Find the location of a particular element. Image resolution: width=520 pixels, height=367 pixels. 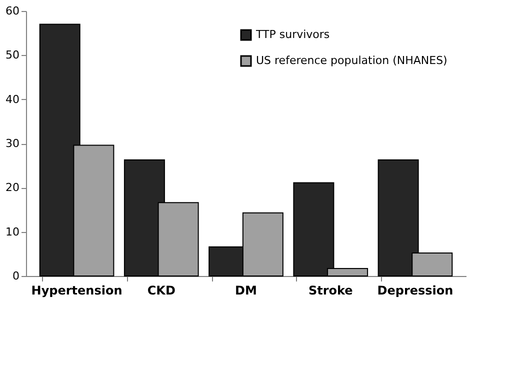

x-tick-label: Stroke is located at coordinates (330, 291).